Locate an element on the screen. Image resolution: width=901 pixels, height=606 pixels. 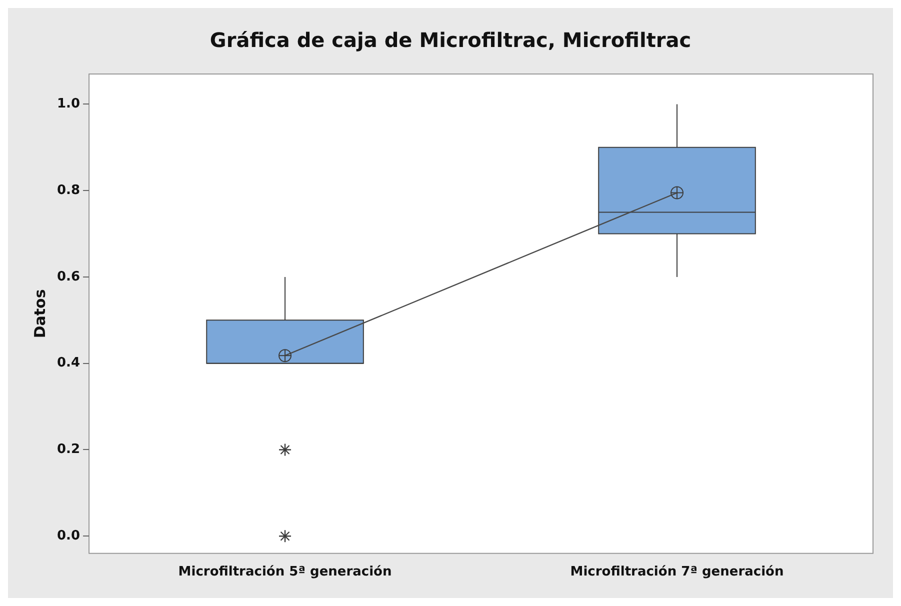
y-tick-label: 0.4 is located at coordinates (68, 363).